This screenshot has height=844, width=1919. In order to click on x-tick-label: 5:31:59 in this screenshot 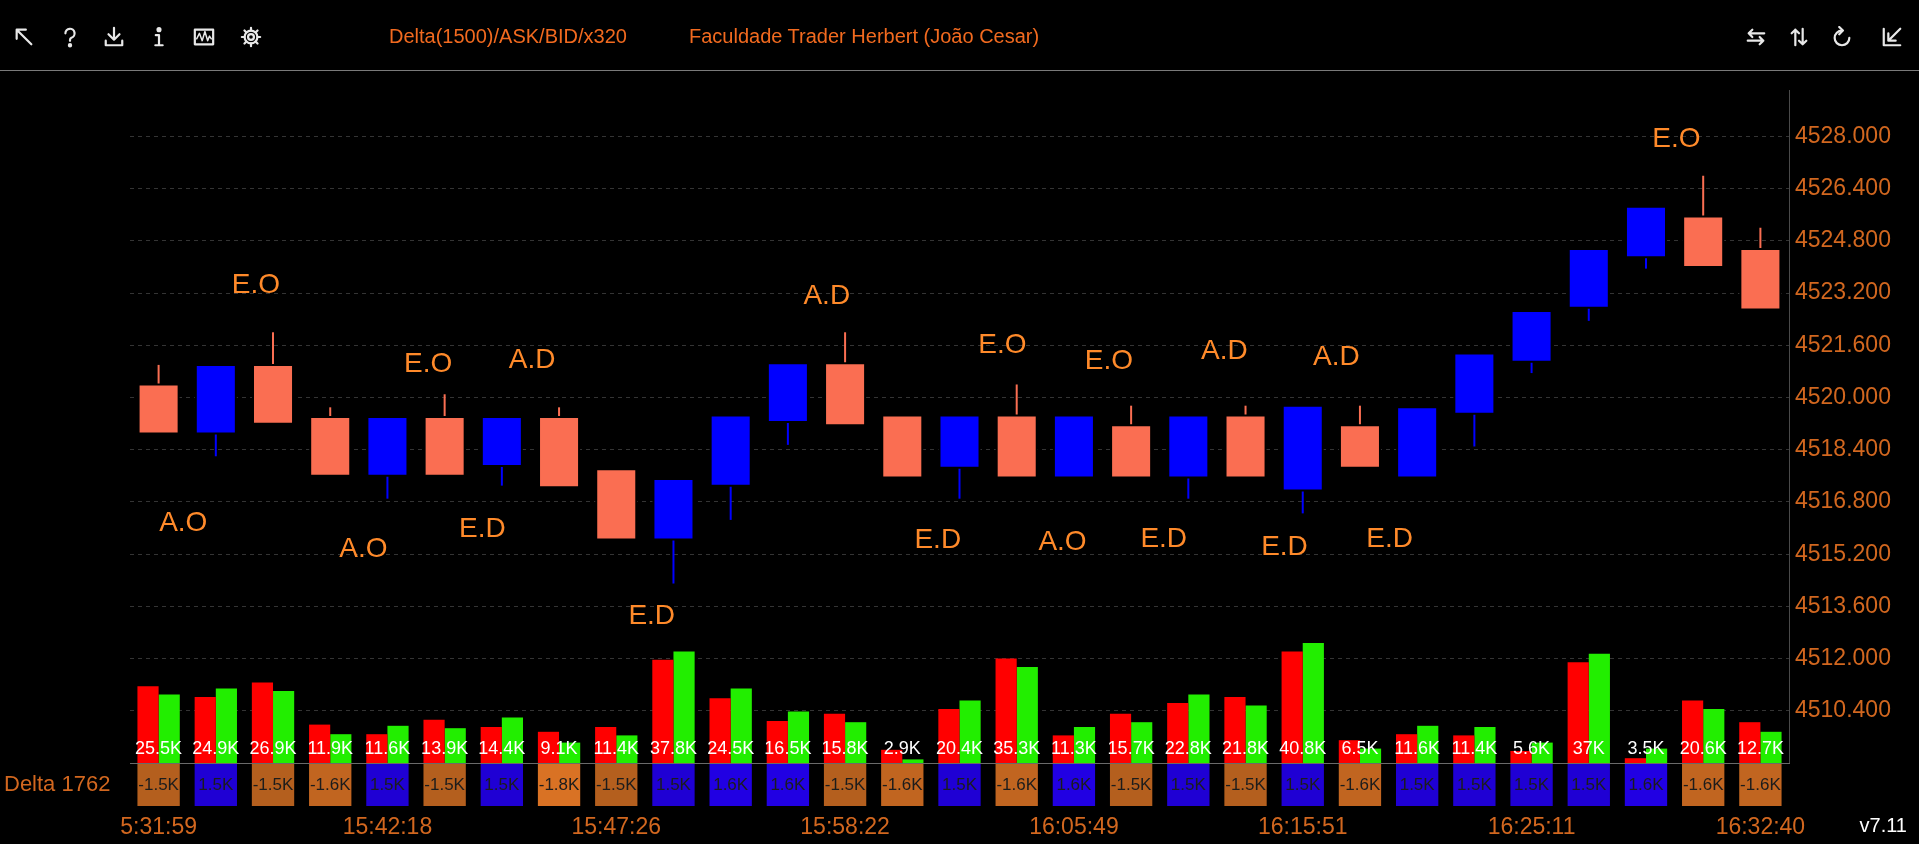, I will do `click(158, 826)`.